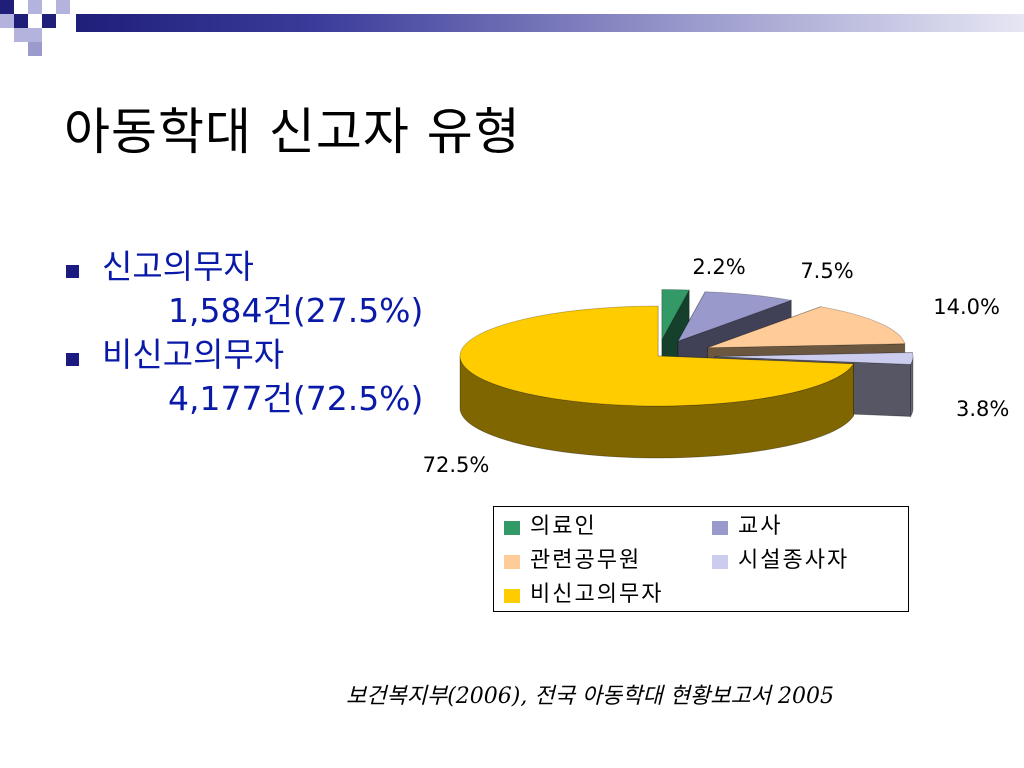 This screenshot has height=768, width=1024. I want to click on bullet-value: 4,177건(72.5%), so click(296, 398).